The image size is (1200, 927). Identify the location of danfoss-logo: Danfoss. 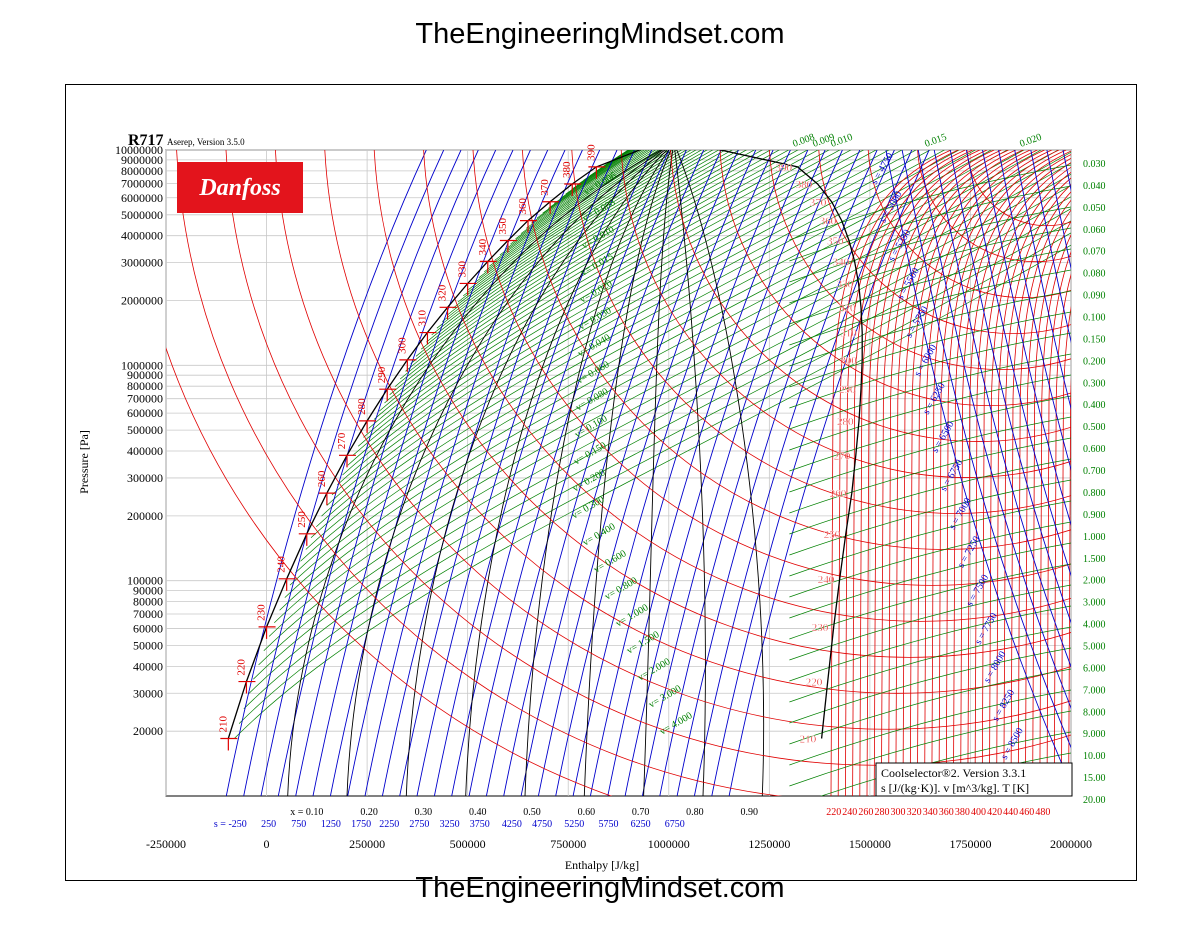
(240, 187).